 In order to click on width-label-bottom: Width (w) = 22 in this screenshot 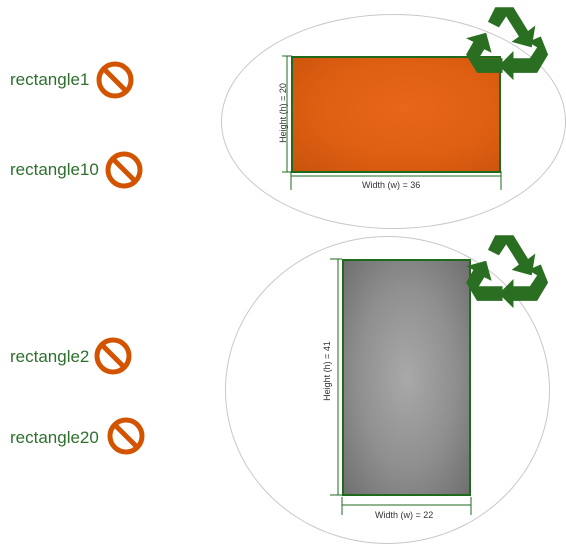, I will do `click(404, 515)`.